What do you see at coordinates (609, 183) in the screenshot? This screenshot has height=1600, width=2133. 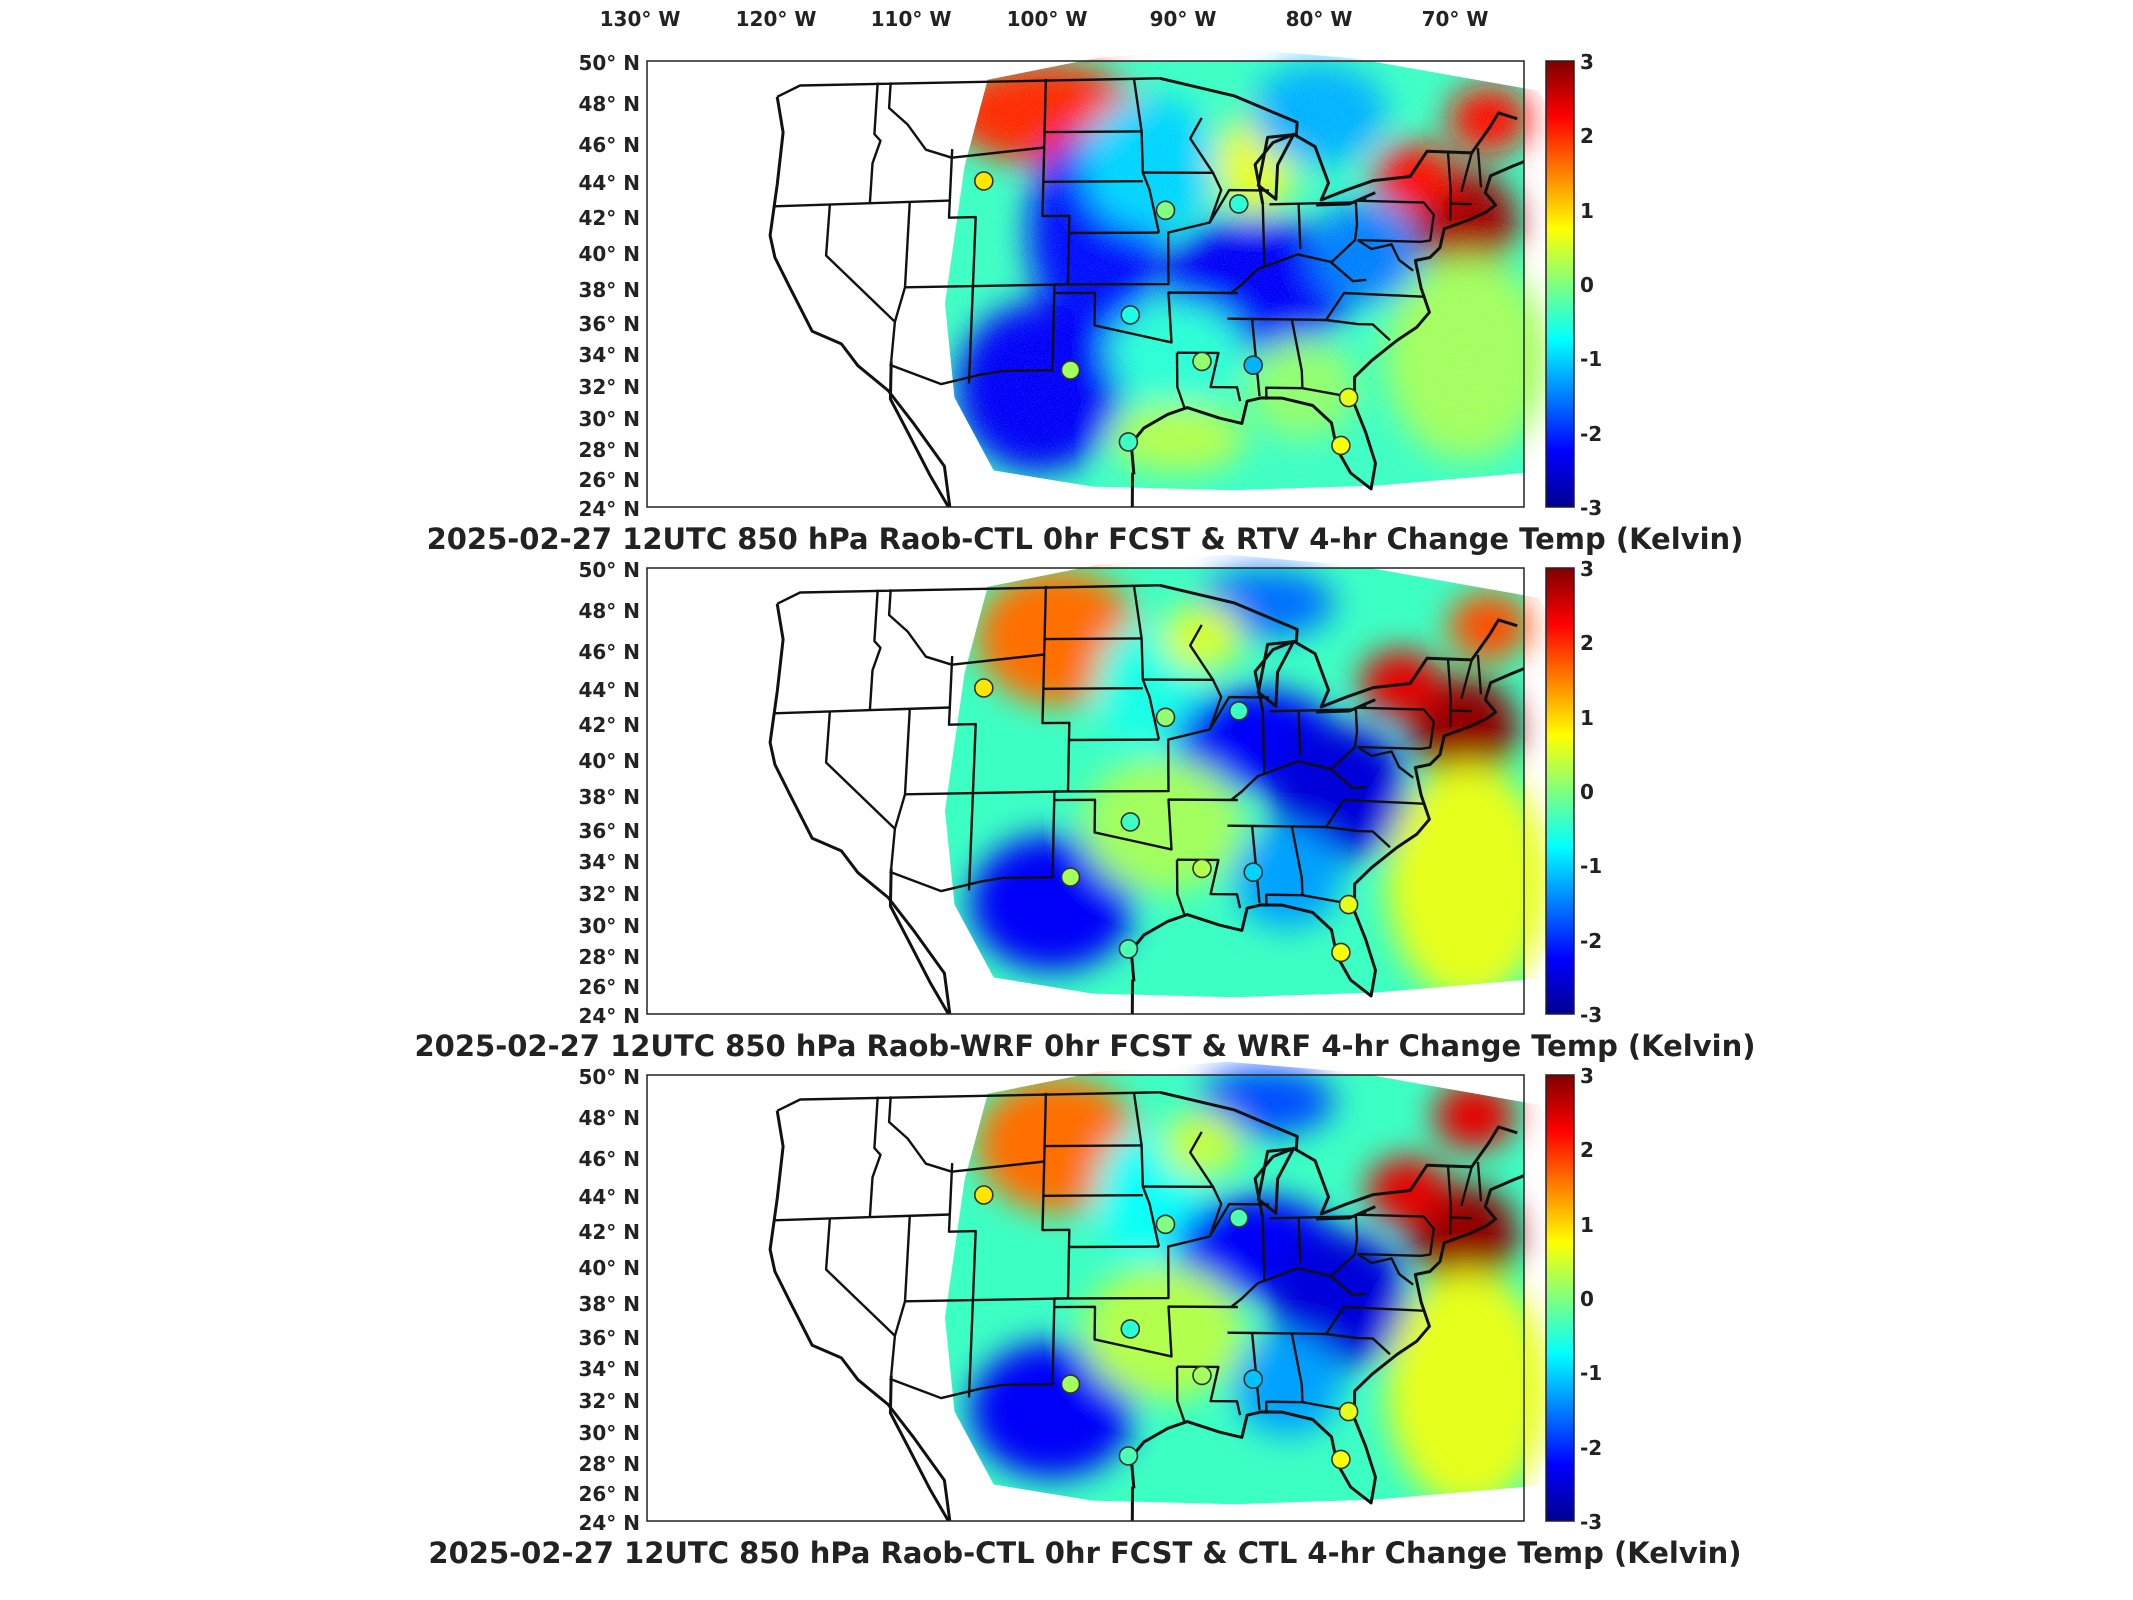 I see `lat-label: 44° N` at bounding box center [609, 183].